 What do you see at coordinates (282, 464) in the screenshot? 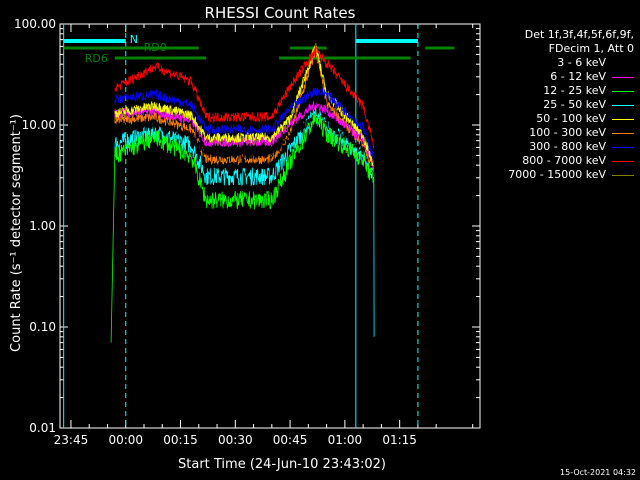
I see `x-axis-label: Start Time (24-Jun-10 23:43:02)` at bounding box center [282, 464].